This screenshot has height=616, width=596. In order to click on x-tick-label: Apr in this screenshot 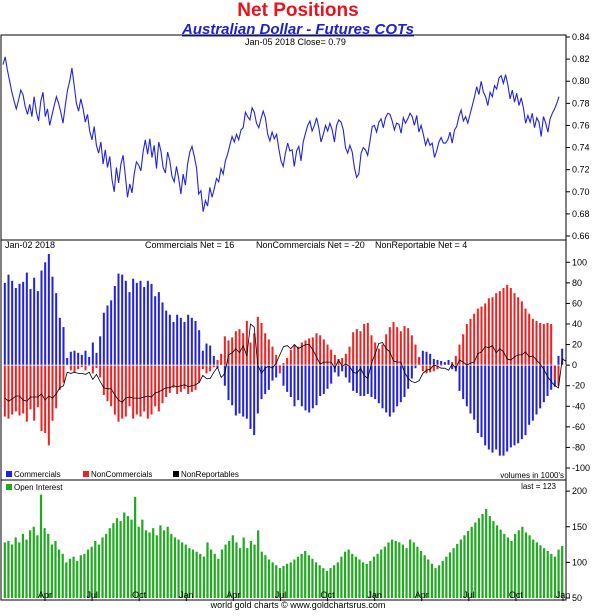, I will do `click(233, 595)`.